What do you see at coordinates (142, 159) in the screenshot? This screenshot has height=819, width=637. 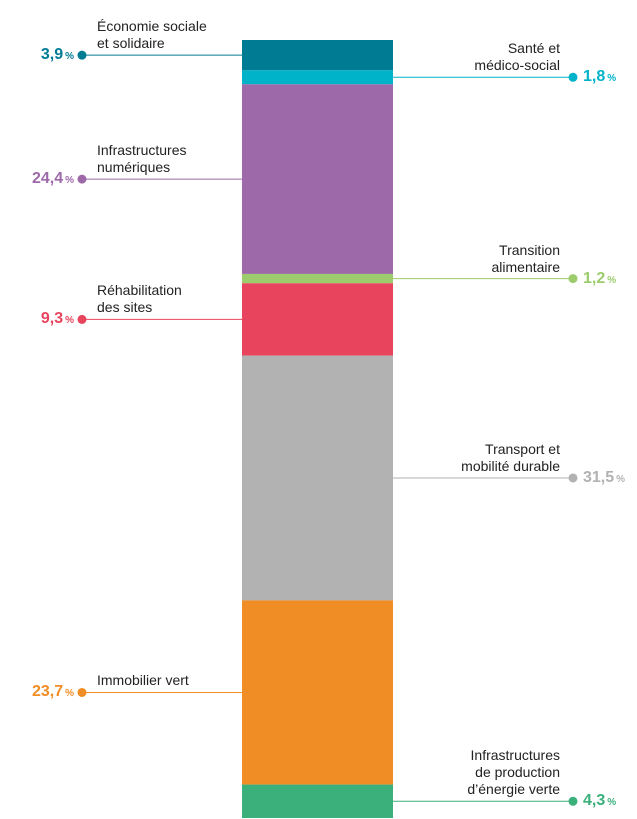 I see `segment-name: Infrastructures numériques` at bounding box center [142, 159].